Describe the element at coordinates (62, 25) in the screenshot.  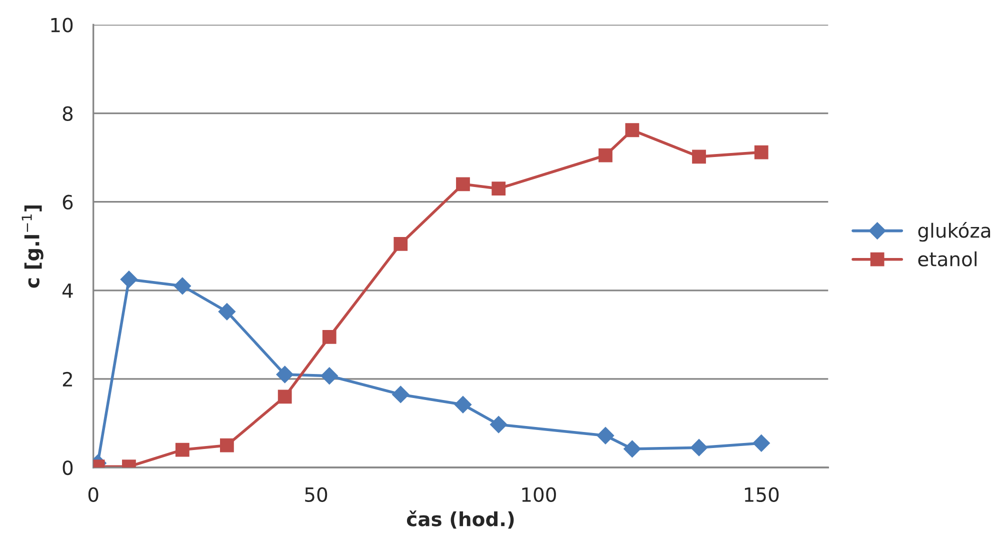
I see `y-tick-label: 10` at that location.